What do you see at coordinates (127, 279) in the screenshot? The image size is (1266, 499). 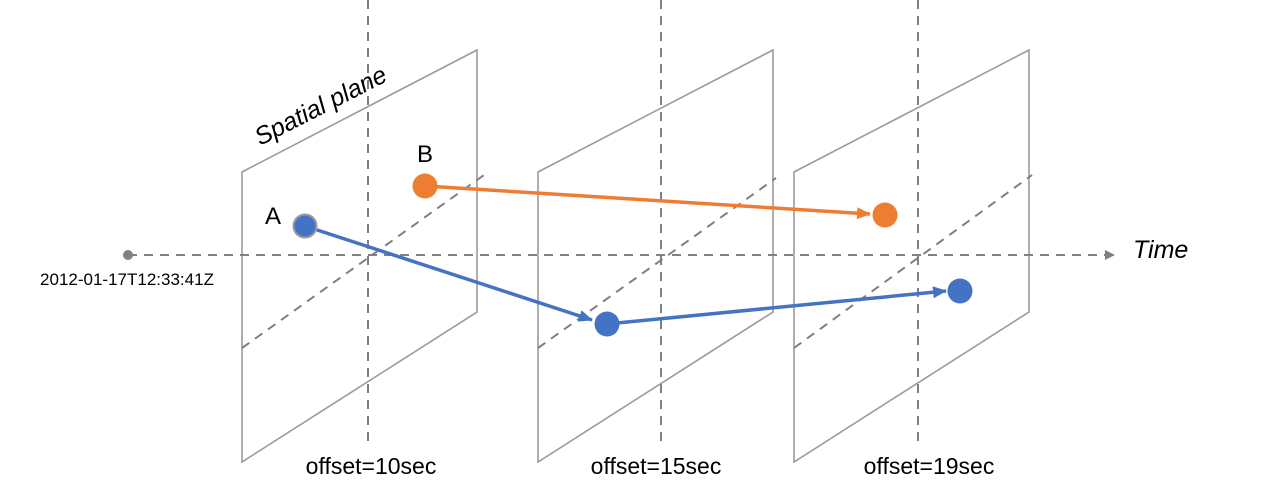 I see `origin-timestamp-label: 2012-01-17T12:33:41Z` at bounding box center [127, 279].